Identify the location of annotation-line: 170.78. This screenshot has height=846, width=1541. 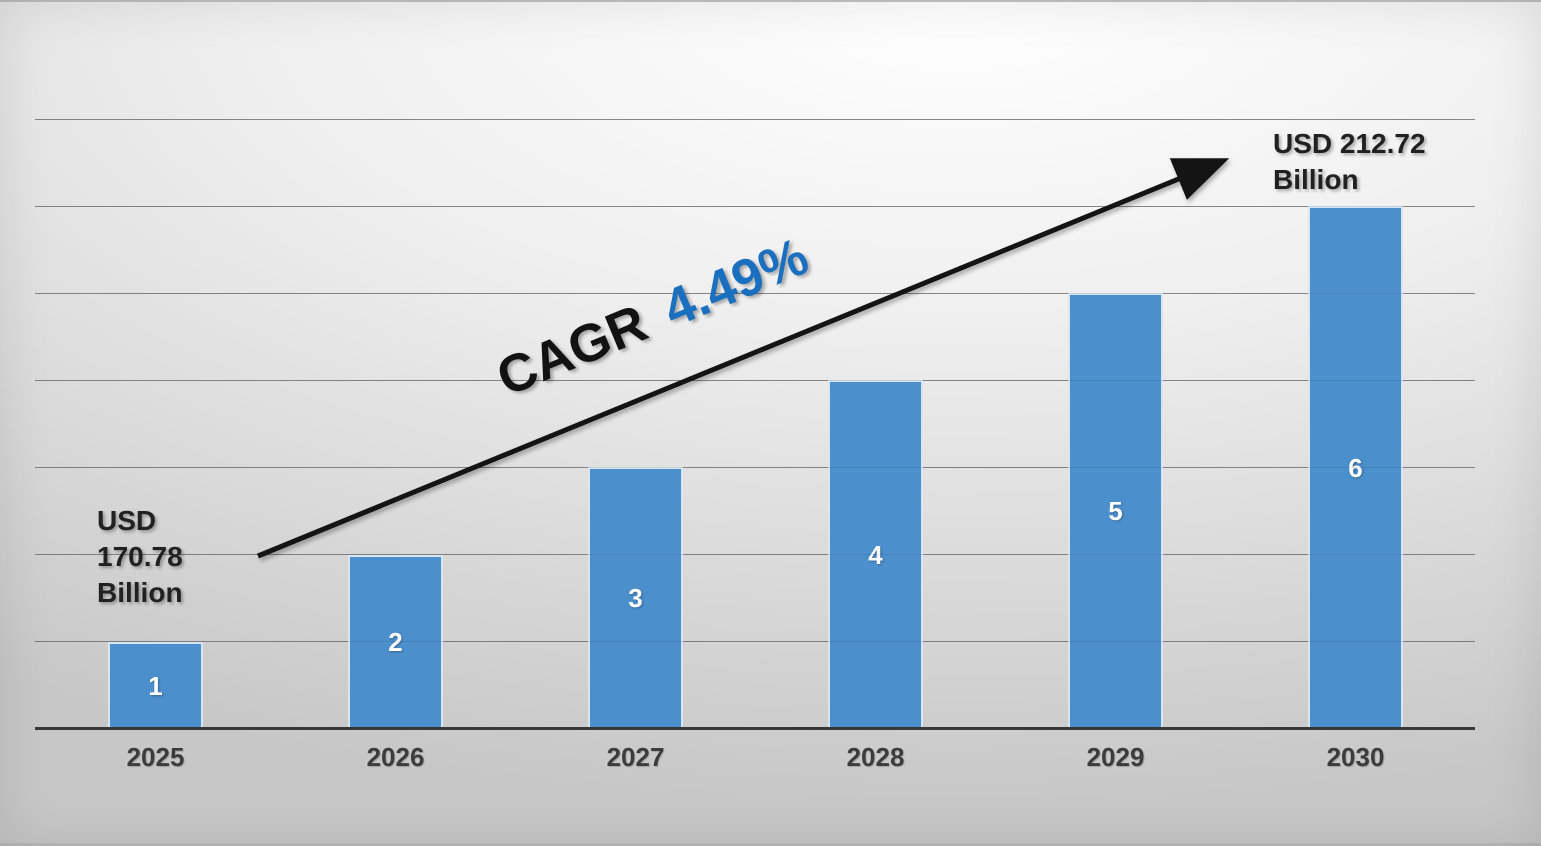
(140, 556).